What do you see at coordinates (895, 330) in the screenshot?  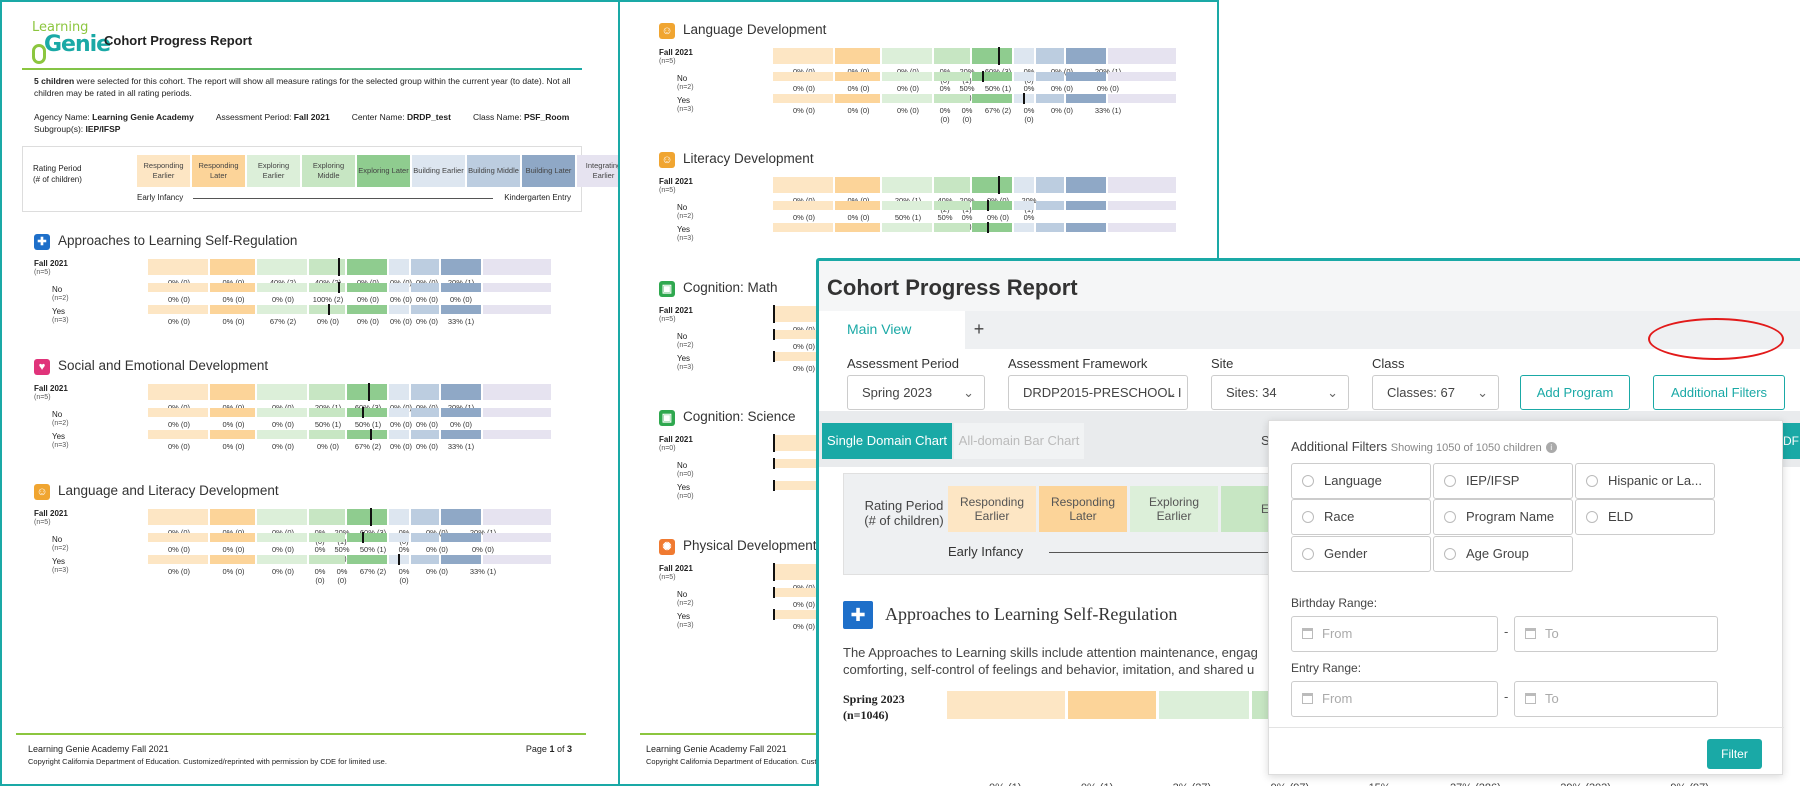 I see `tab-main-view: Main View` at bounding box center [895, 330].